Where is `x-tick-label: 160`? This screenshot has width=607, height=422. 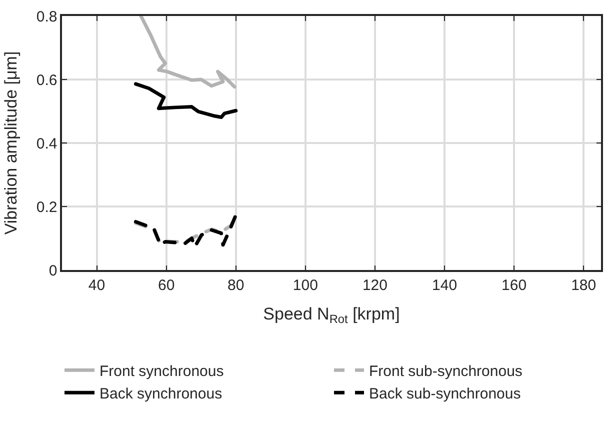 x-tick-label: 160 is located at coordinates (514, 285).